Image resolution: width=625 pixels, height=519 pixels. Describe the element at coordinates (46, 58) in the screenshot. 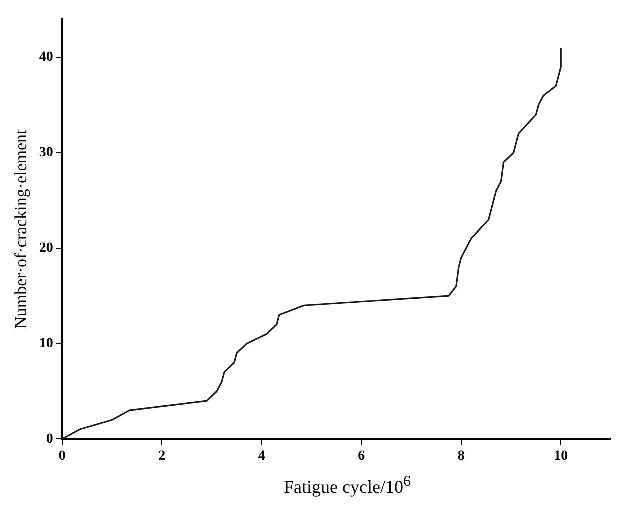

I see `y-tick-label: 40` at that location.